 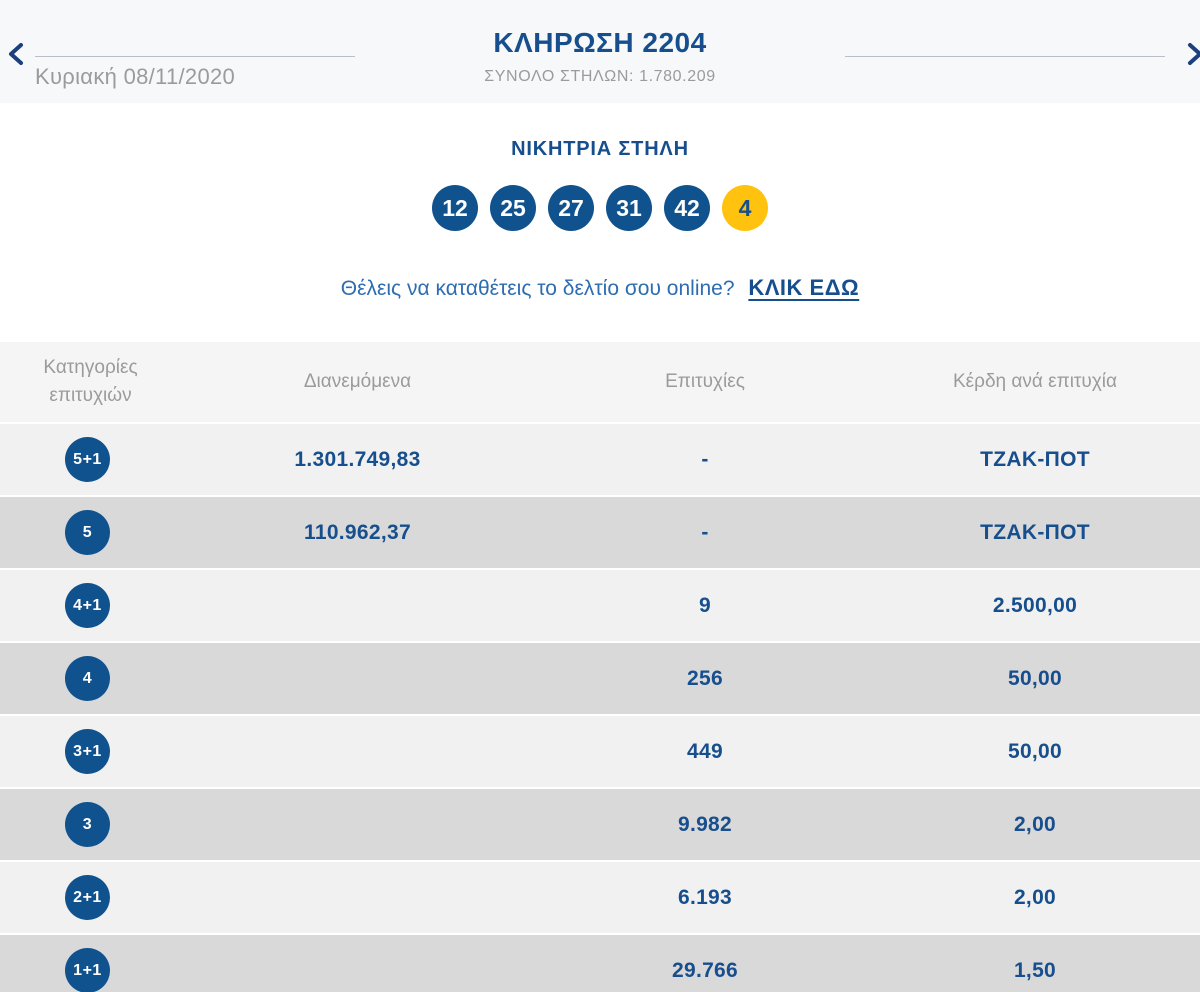 What do you see at coordinates (705, 381) in the screenshot?
I see `header-winners: Επιτυχίες` at bounding box center [705, 381].